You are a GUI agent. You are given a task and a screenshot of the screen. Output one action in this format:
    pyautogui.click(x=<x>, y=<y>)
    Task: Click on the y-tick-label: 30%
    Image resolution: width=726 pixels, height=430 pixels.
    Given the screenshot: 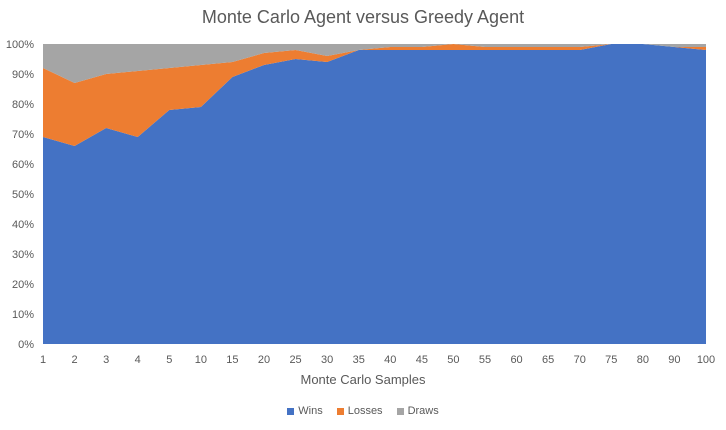 What is the action you would take?
    pyautogui.click(x=23, y=255)
    